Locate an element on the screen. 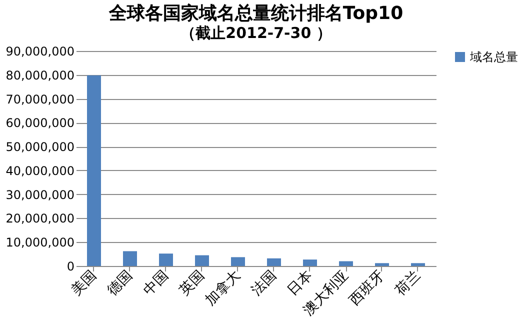  y-tick-label: 40,000,000 is located at coordinates (40, 171).